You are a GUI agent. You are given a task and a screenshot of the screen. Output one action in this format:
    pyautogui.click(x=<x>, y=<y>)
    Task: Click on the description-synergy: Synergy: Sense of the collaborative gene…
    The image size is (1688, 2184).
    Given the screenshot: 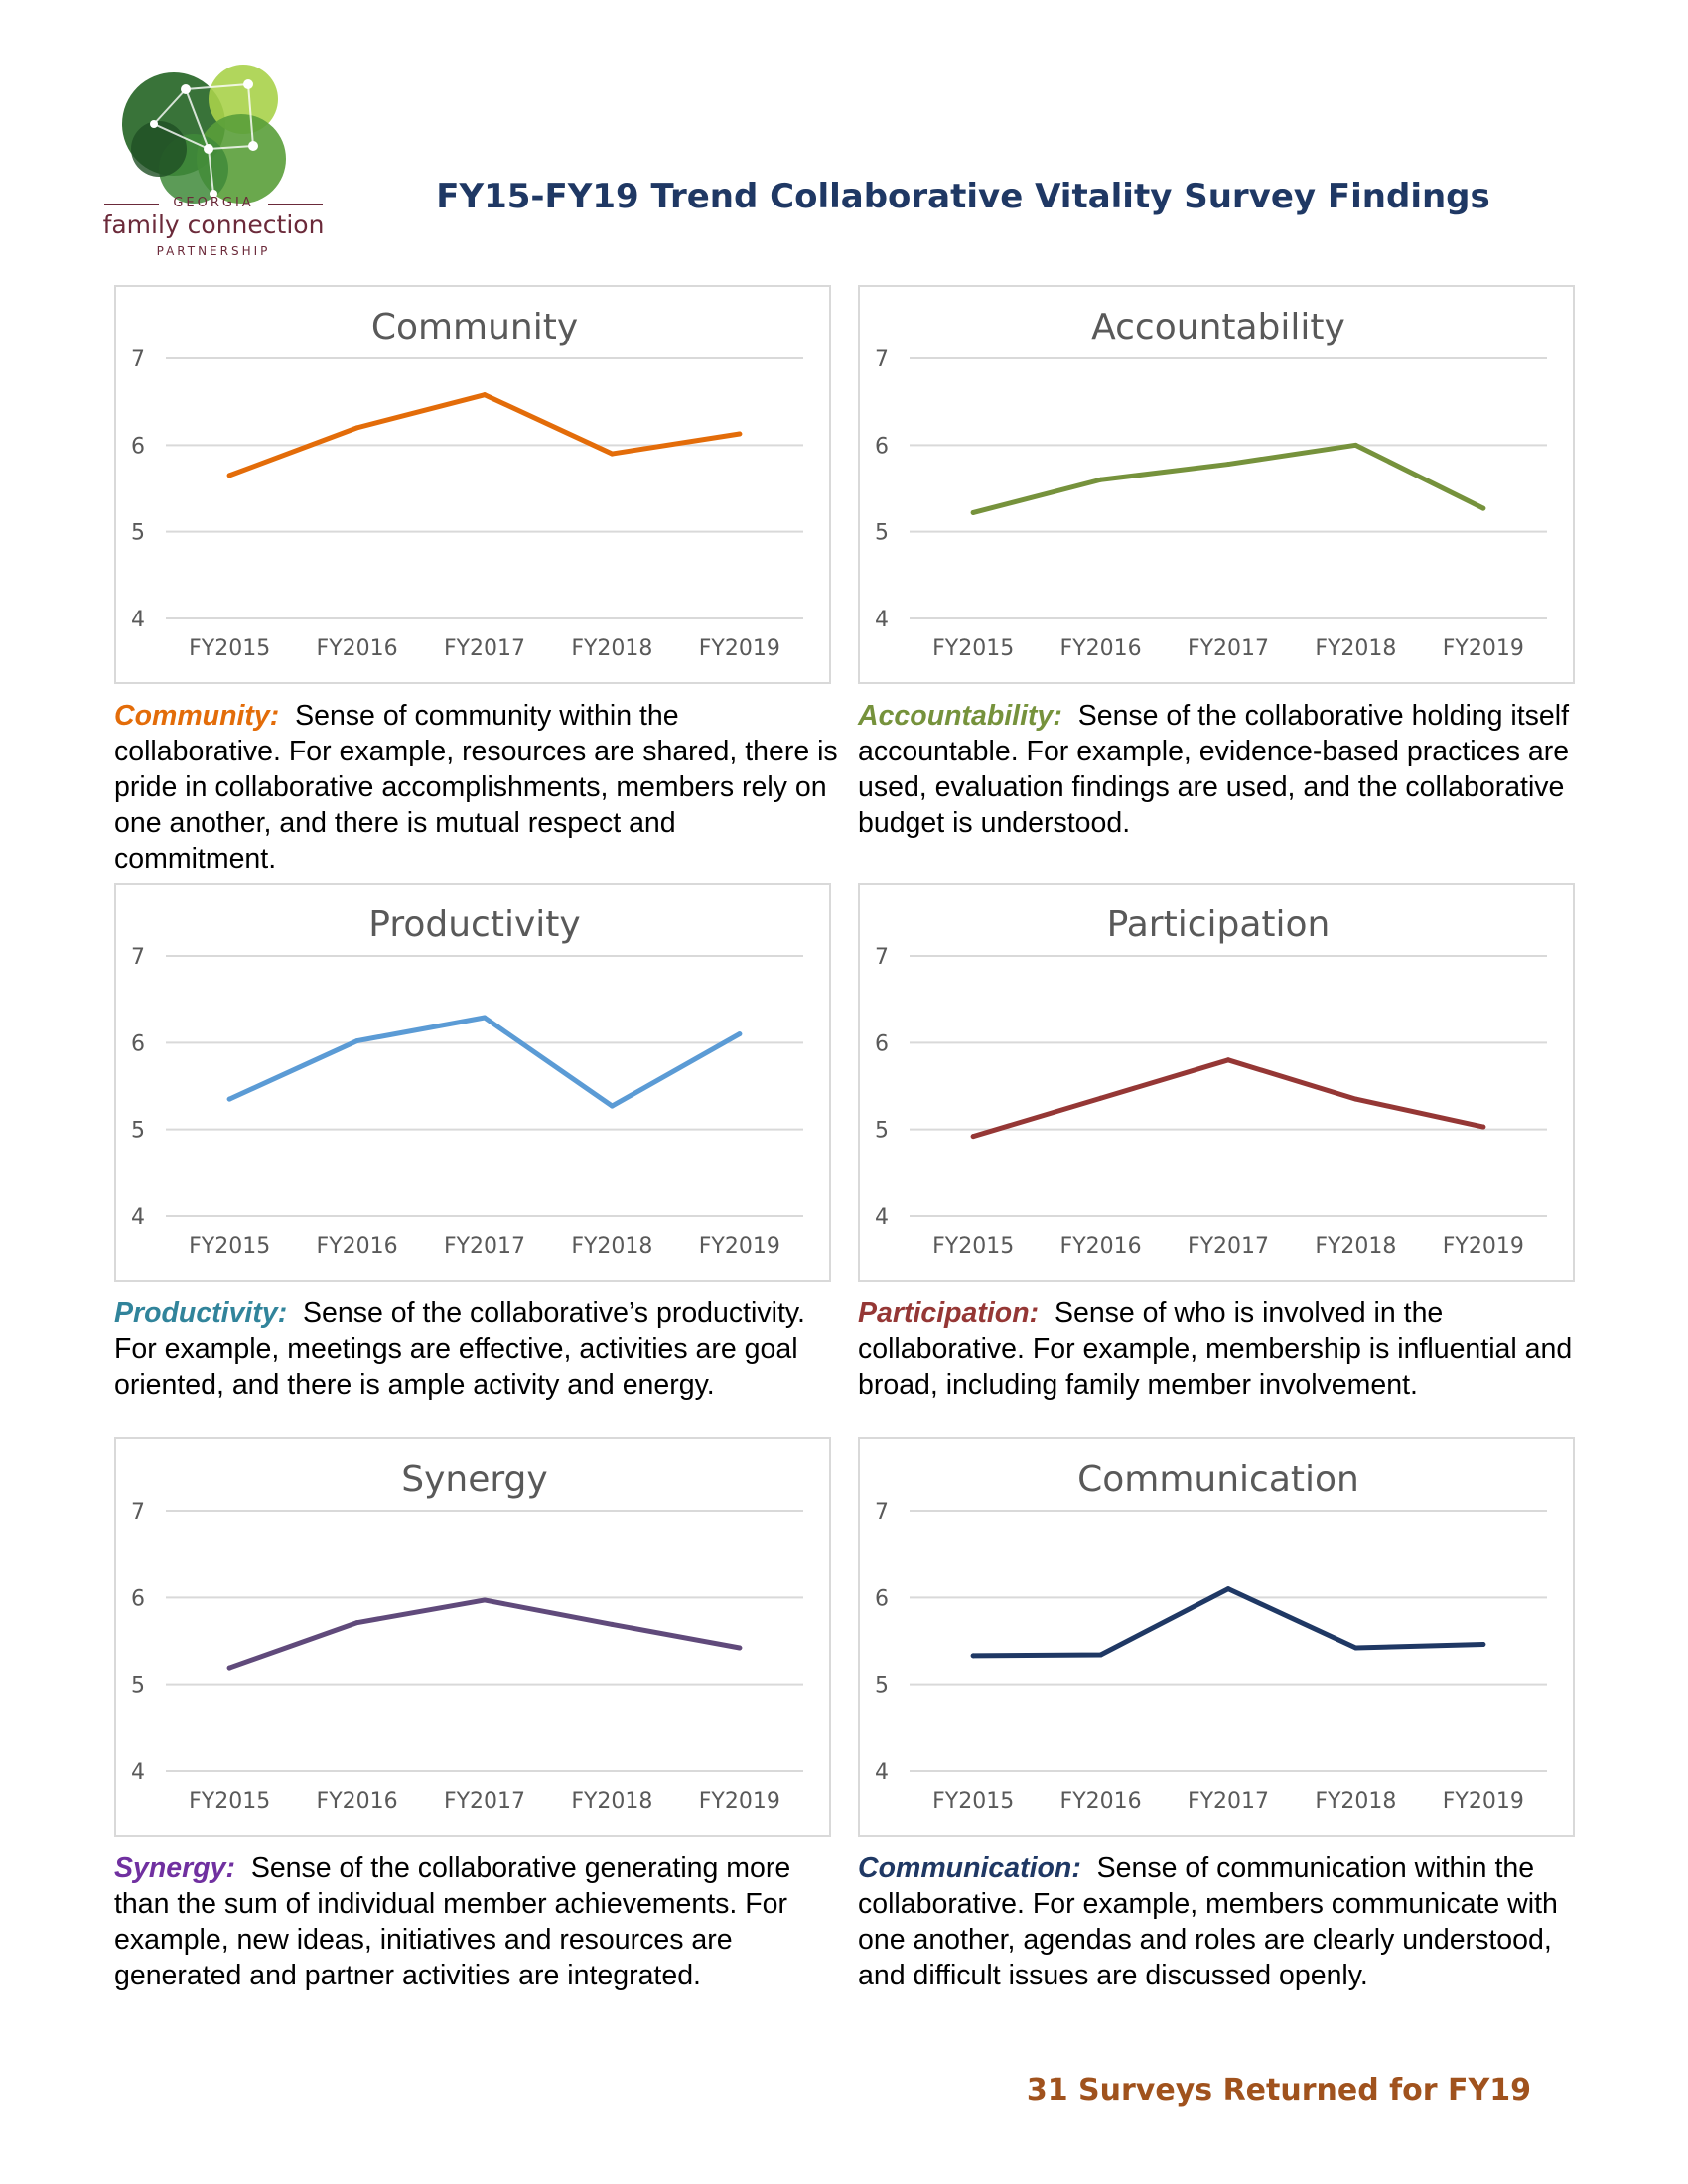 What is the action you would take?
    pyautogui.click(x=476, y=1921)
    